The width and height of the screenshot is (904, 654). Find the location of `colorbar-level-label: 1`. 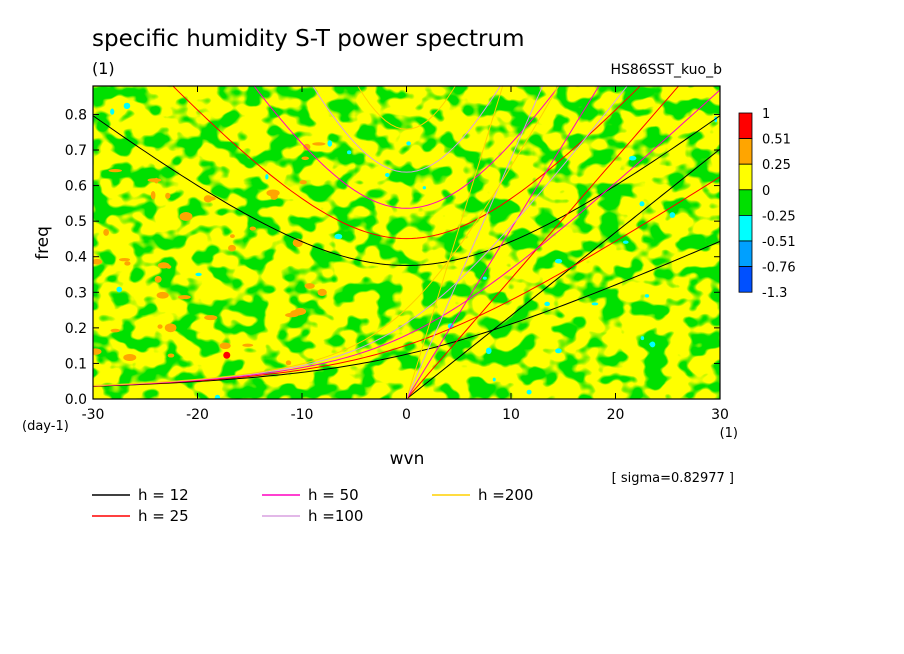

colorbar-level-label: 1 is located at coordinates (766, 114).